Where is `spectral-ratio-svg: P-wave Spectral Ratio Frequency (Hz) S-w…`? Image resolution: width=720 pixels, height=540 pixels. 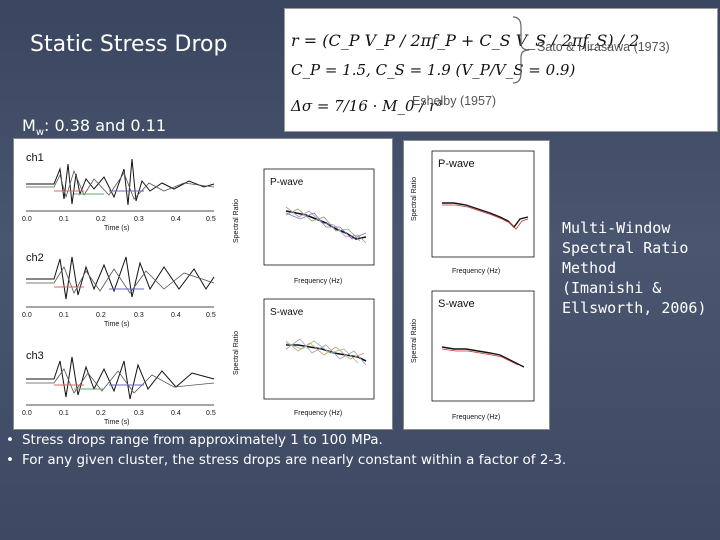 spectral-ratio-svg: P-wave Spectral Ratio Frequency (Hz) S-w… is located at coordinates (473, 285).